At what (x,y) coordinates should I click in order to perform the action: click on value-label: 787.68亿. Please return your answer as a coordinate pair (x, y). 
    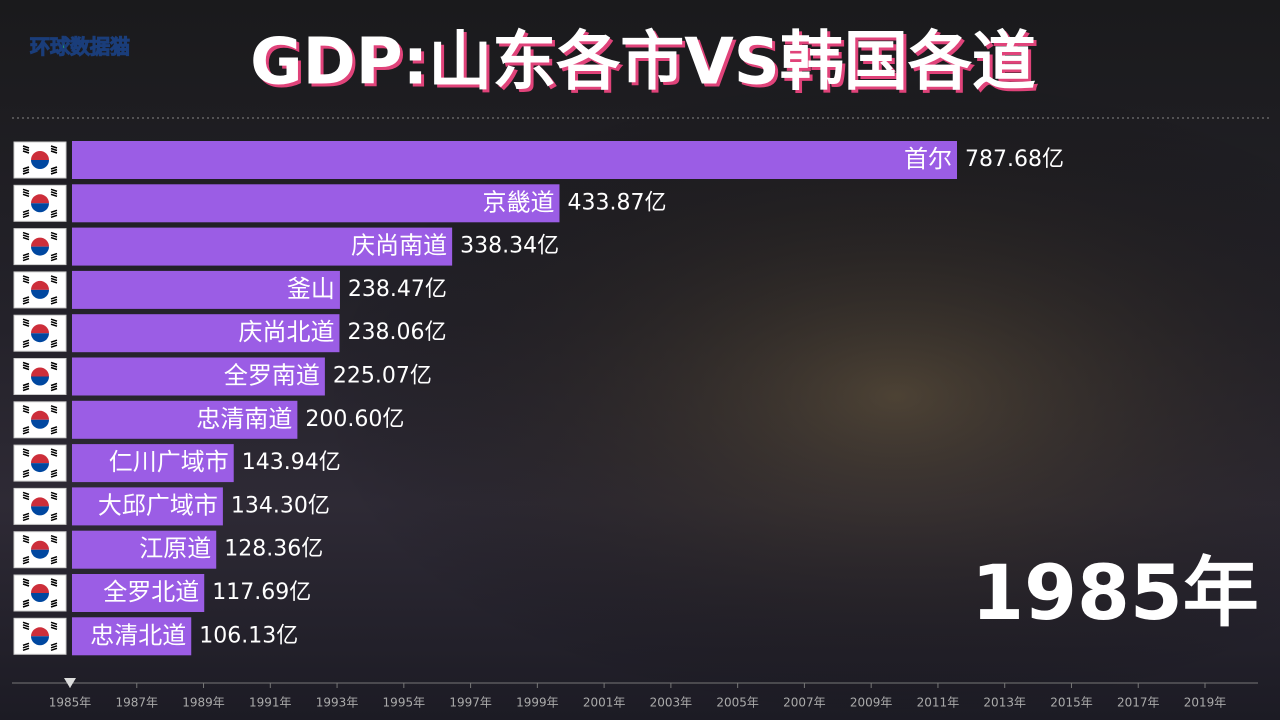
    Looking at the image, I should click on (1014, 159).